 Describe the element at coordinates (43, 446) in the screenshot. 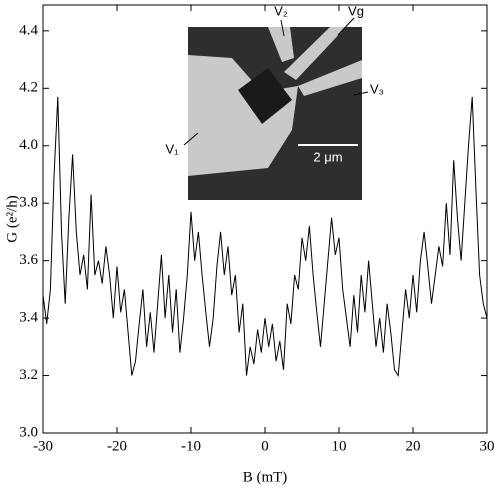

I see `x-tick-label: -30` at that location.